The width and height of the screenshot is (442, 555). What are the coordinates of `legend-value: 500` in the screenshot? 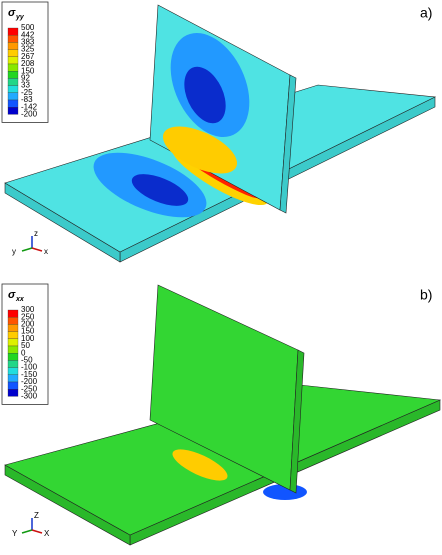 It's located at (28, 27).